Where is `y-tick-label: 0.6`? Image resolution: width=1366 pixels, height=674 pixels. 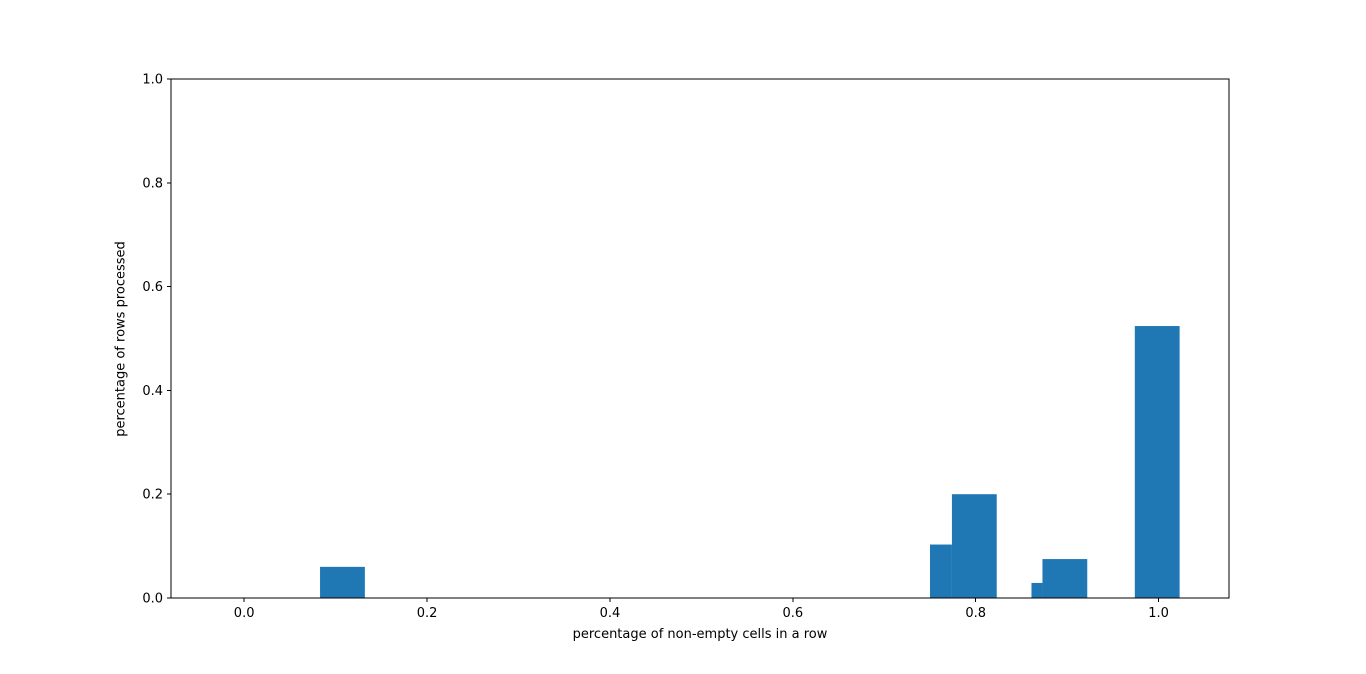 y-tick-label: 0.6 is located at coordinates (152, 287).